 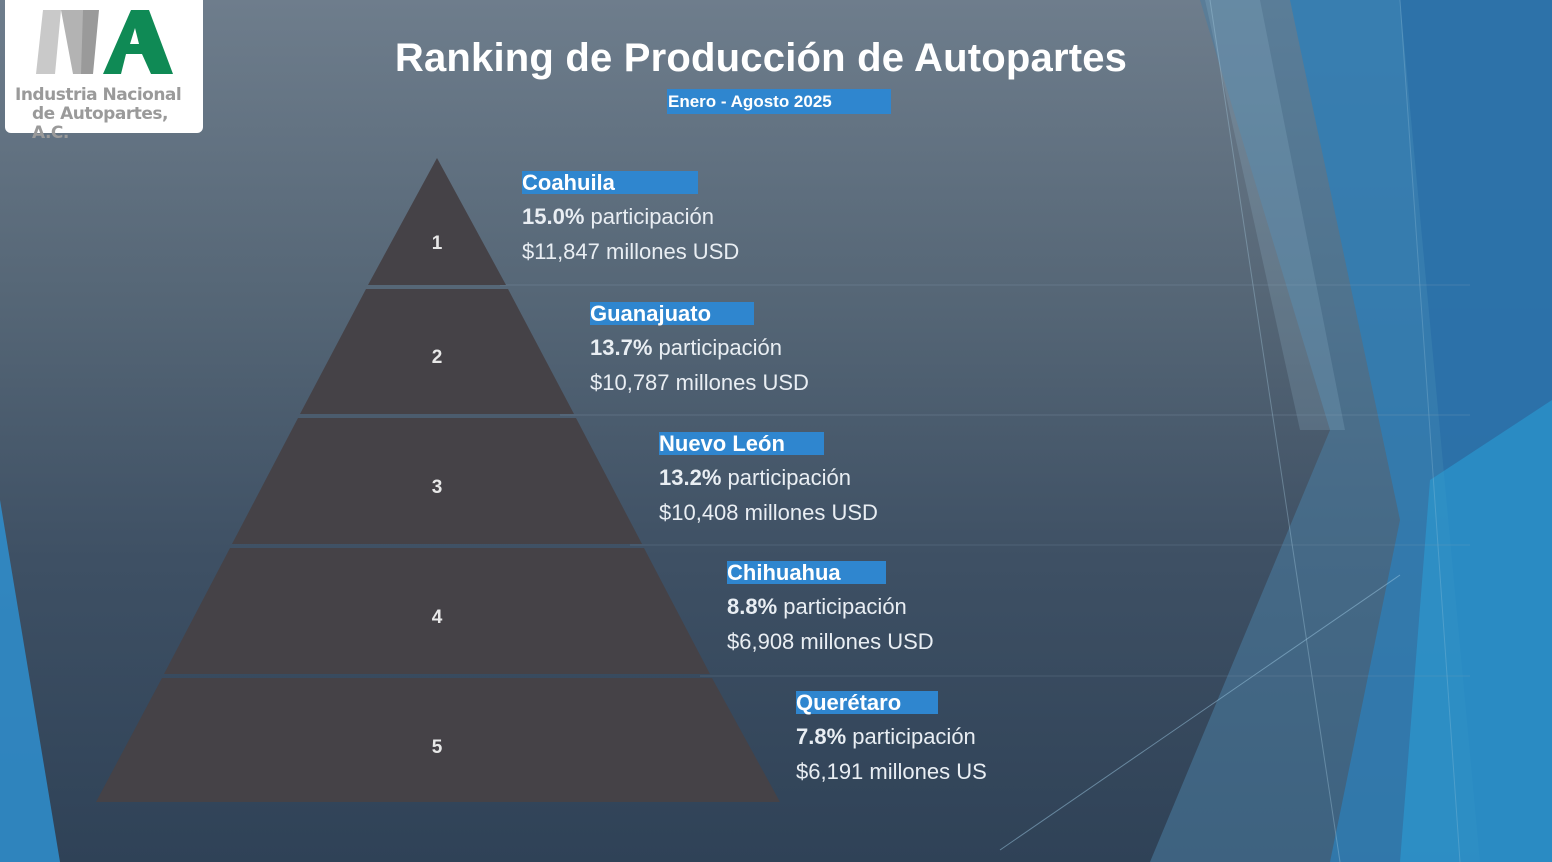 I want to click on ina-logo-text: Industria Nacional de Autopartes, A.C., so click(x=107, y=114).